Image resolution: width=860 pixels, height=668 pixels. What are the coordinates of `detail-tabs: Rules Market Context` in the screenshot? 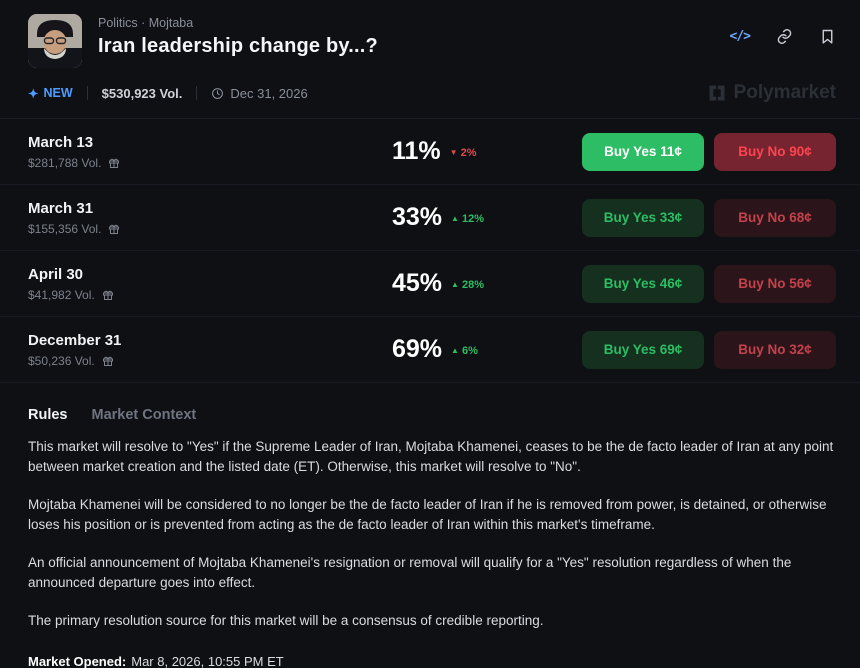 It's located at (430, 406).